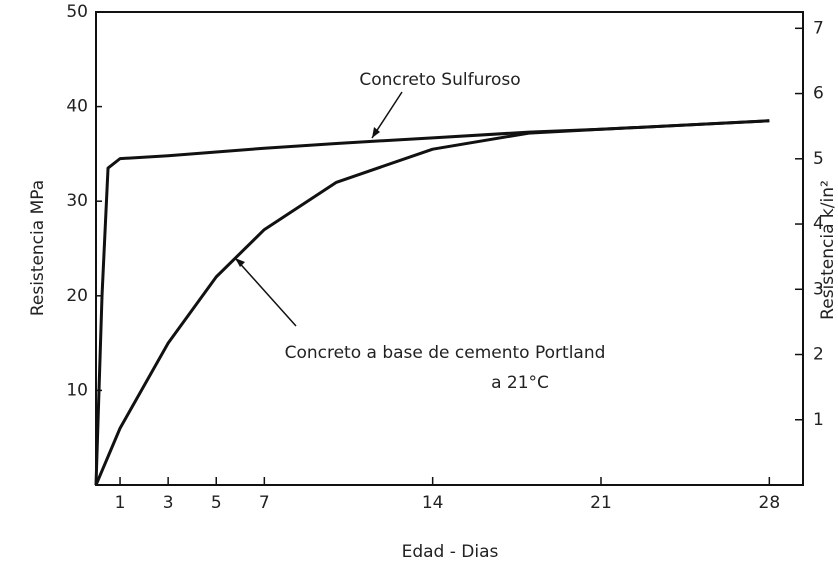  What do you see at coordinates (77, 12) in the screenshot?
I see `y-tick-label: 50` at bounding box center [77, 12].